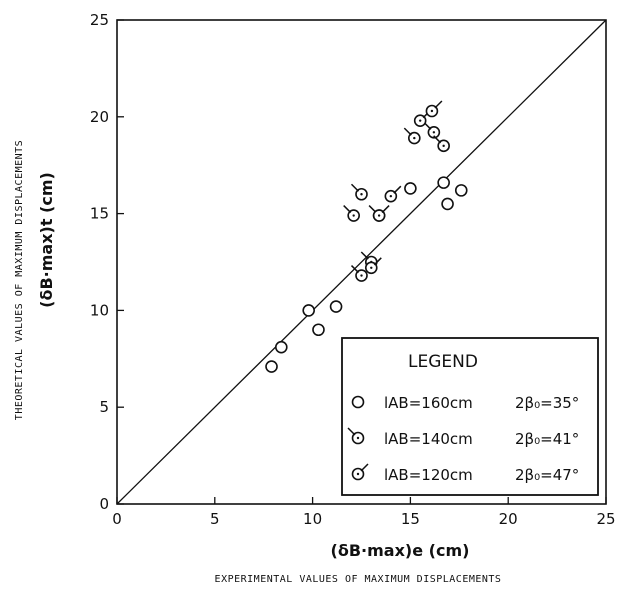  I want to click on y-tick-label: 5, so click(104, 407).